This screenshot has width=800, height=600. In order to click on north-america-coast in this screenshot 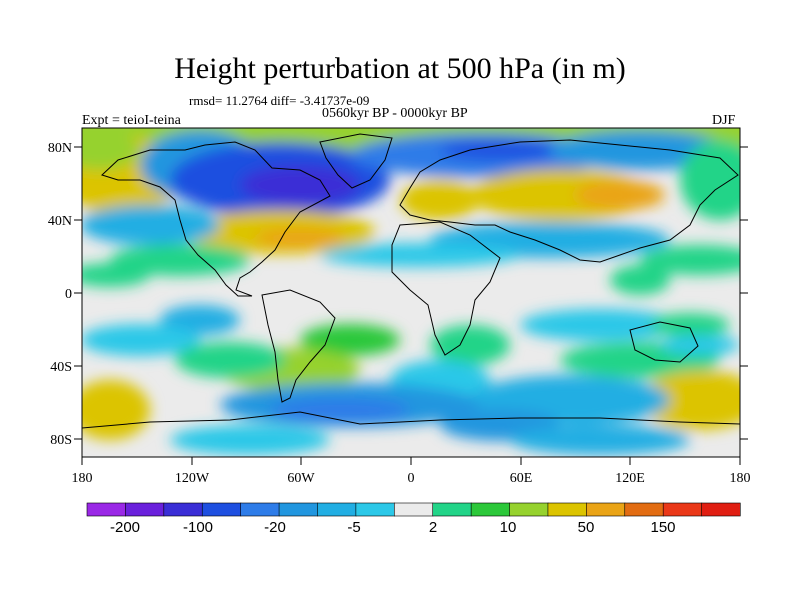, I will do `click(216, 219)`.